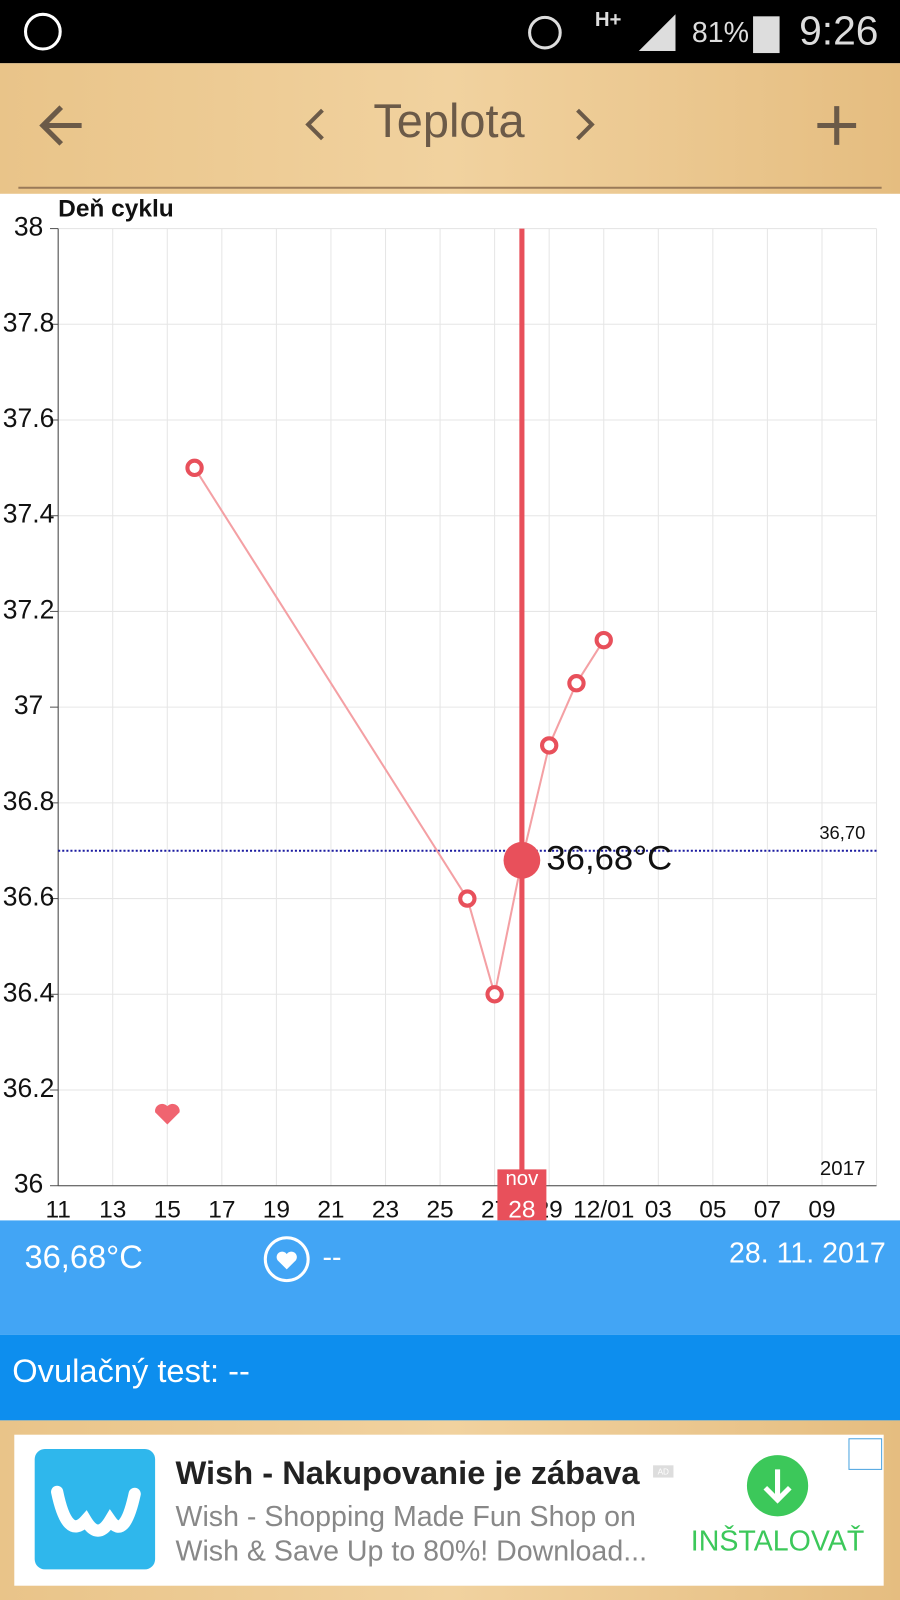 The image size is (900, 1600). Describe the element at coordinates (385, 1210) in the screenshot. I see `x-tick-label: 23` at that location.